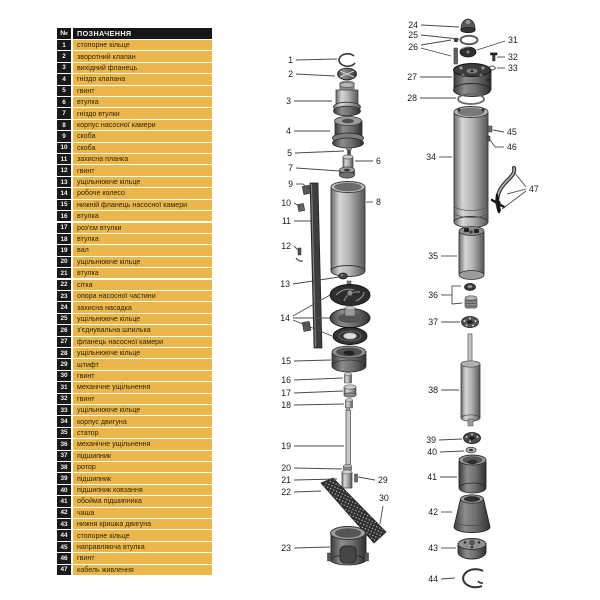  What do you see at coordinates (142, 490) in the screenshot?
I see `row-label: підшипник ковзання` at bounding box center [142, 490].